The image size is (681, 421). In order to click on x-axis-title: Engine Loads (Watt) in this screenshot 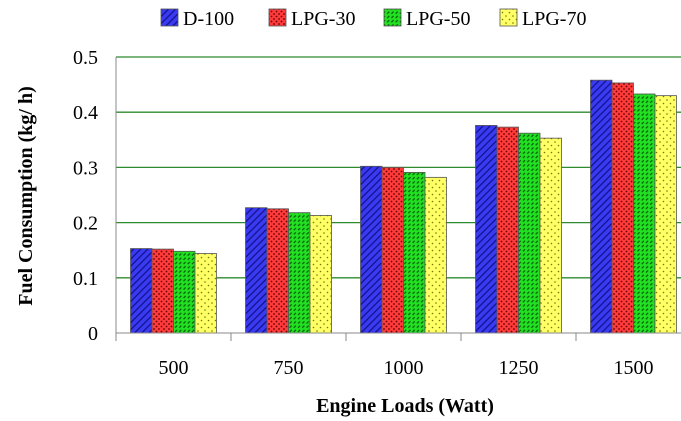, I will do `click(405, 406)`.